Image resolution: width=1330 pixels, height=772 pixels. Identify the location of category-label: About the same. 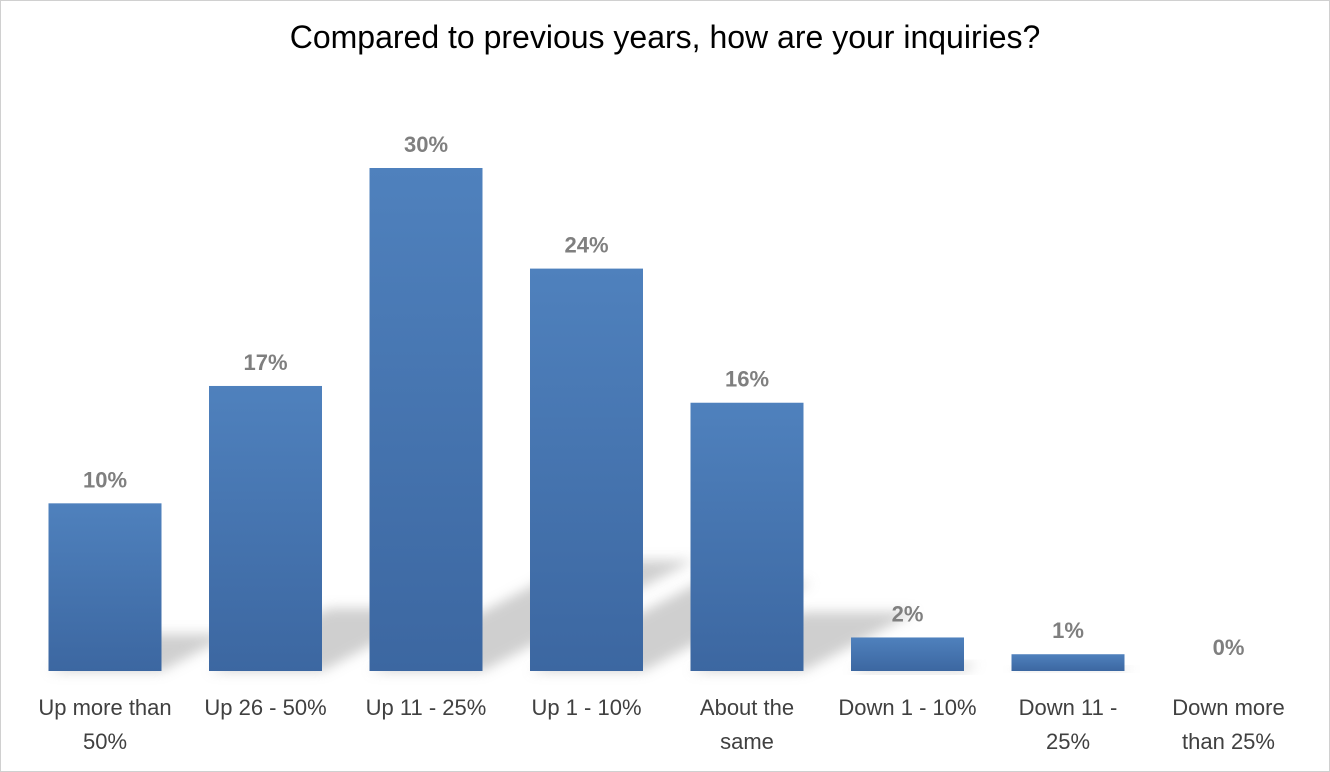
(747, 724).